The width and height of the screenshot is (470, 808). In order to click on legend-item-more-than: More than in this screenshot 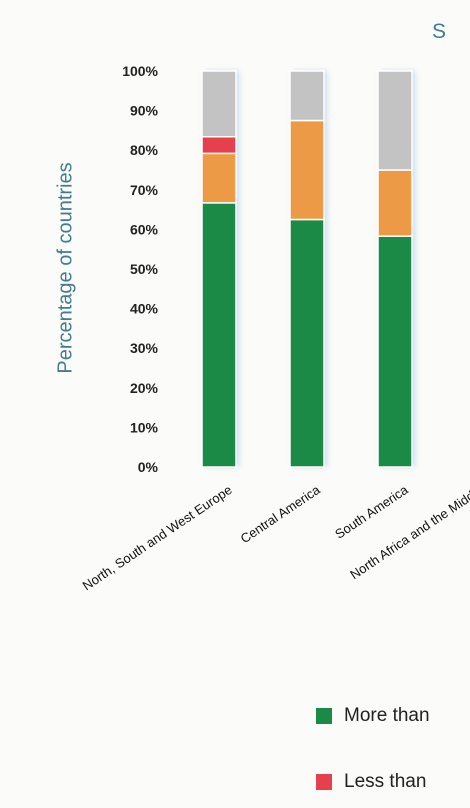, I will do `click(373, 716)`.